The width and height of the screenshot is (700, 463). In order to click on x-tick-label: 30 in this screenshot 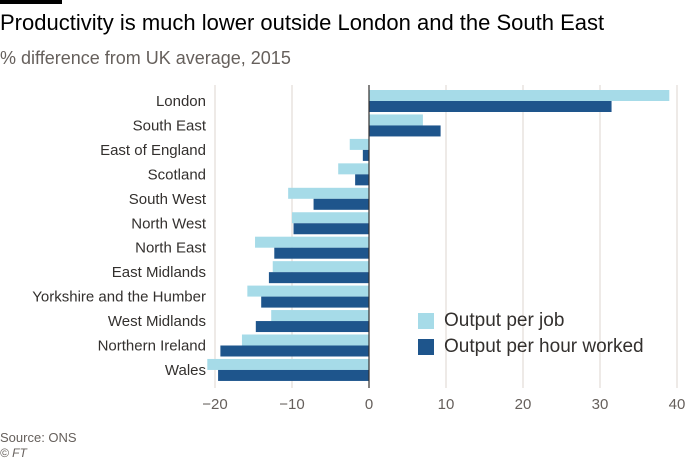, I will do `click(600, 404)`.